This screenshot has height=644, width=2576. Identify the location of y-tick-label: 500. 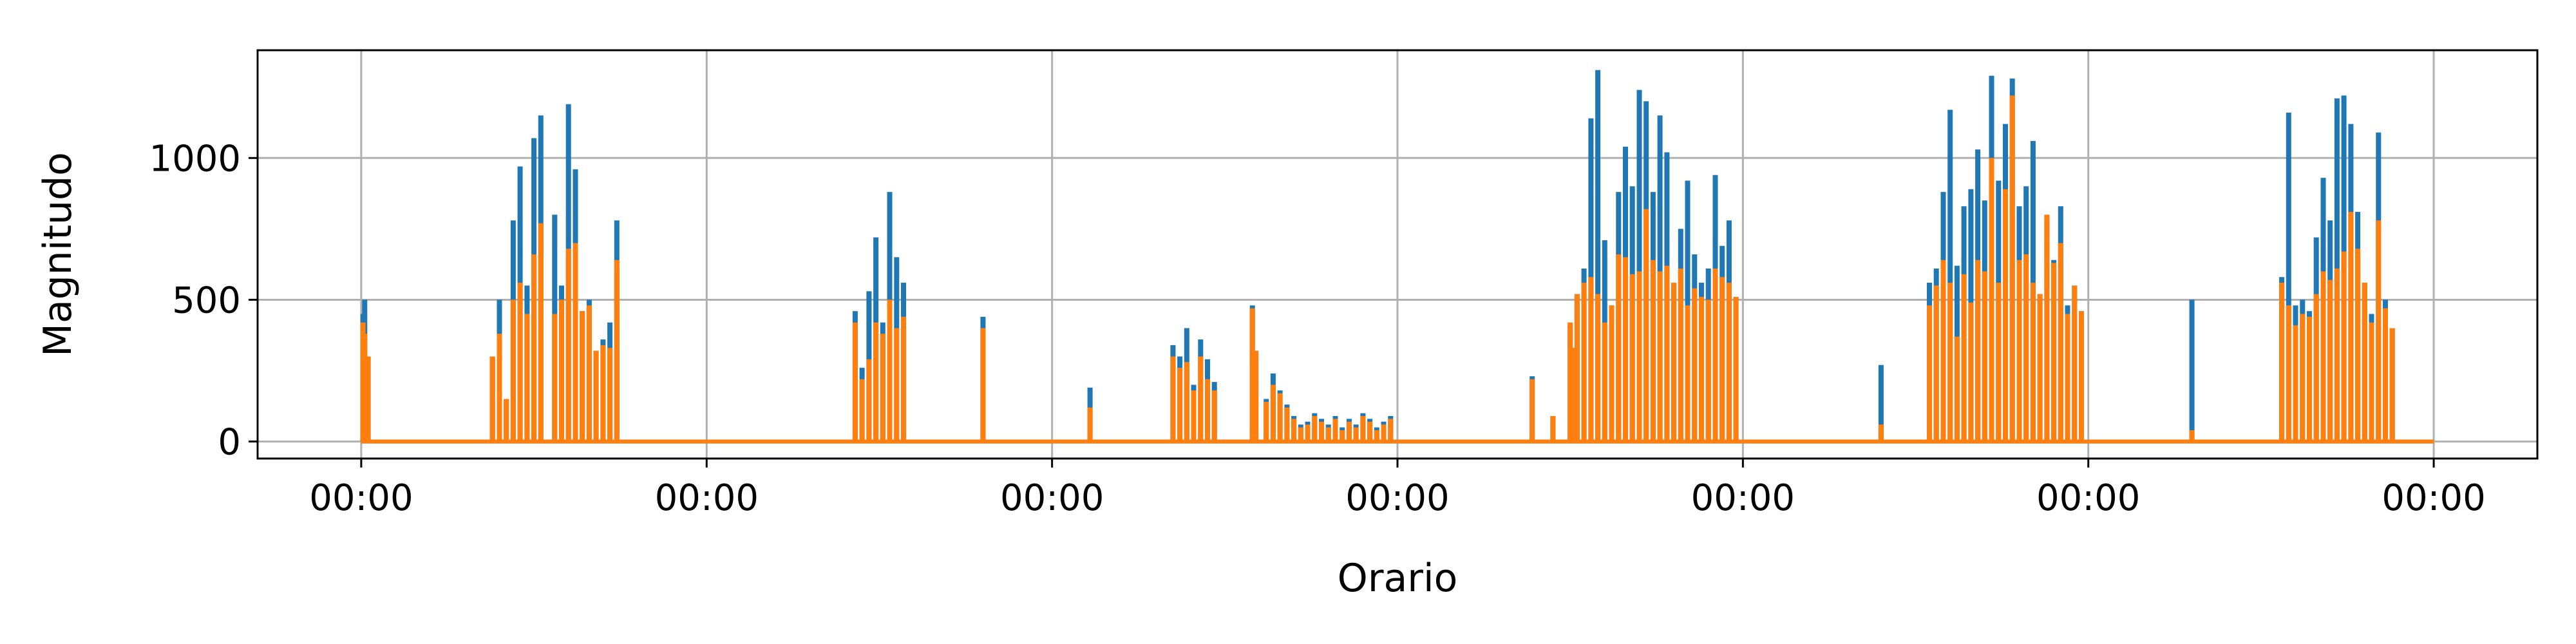
(207, 300).